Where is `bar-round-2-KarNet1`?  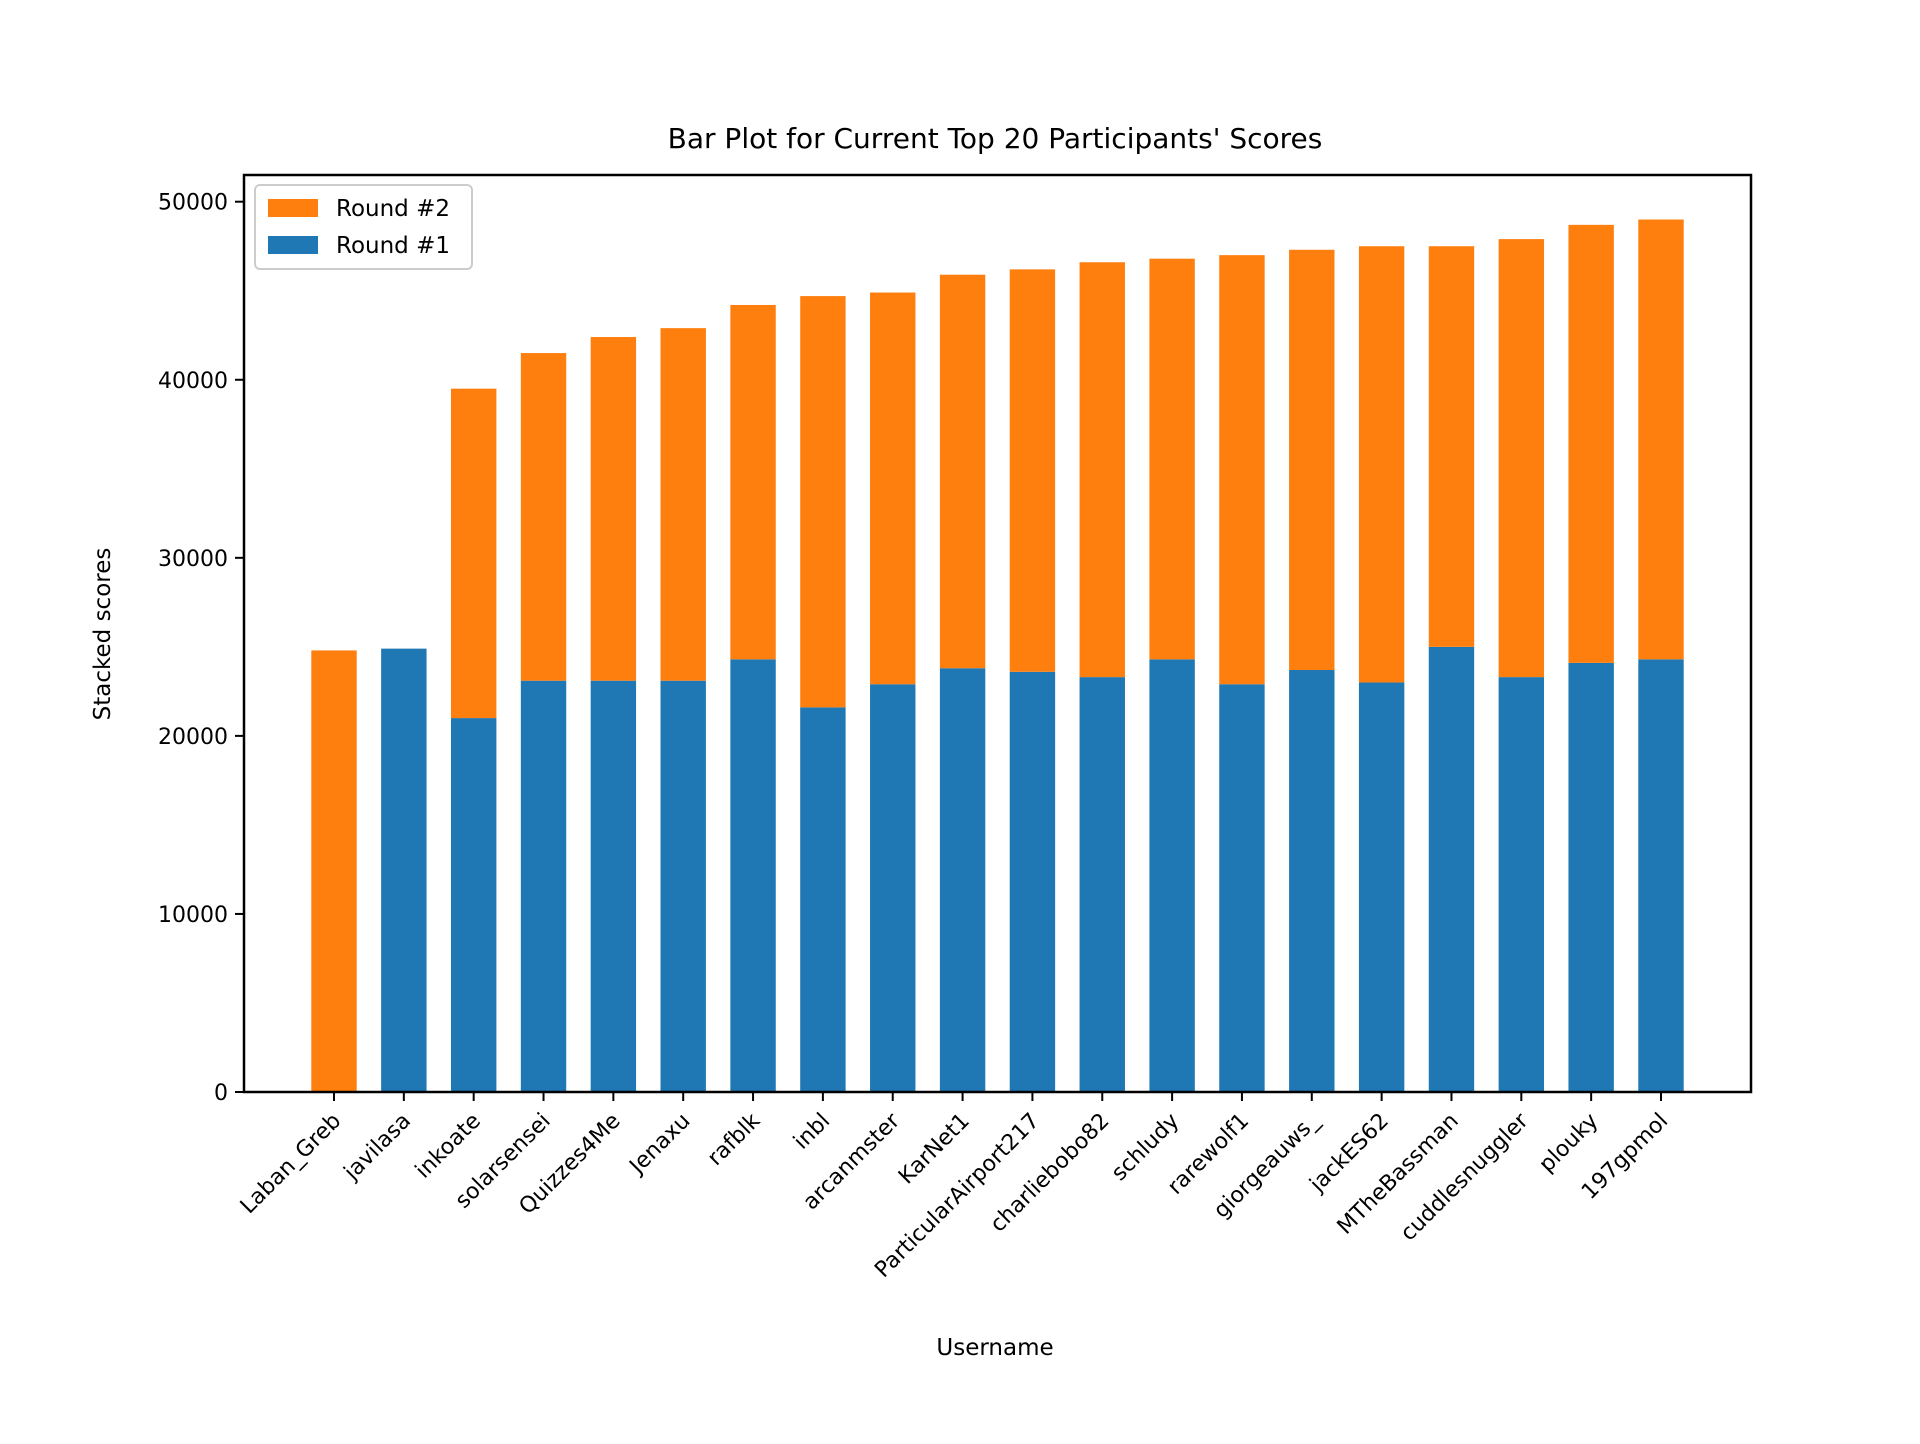
bar-round-2-KarNet1 is located at coordinates (962, 471).